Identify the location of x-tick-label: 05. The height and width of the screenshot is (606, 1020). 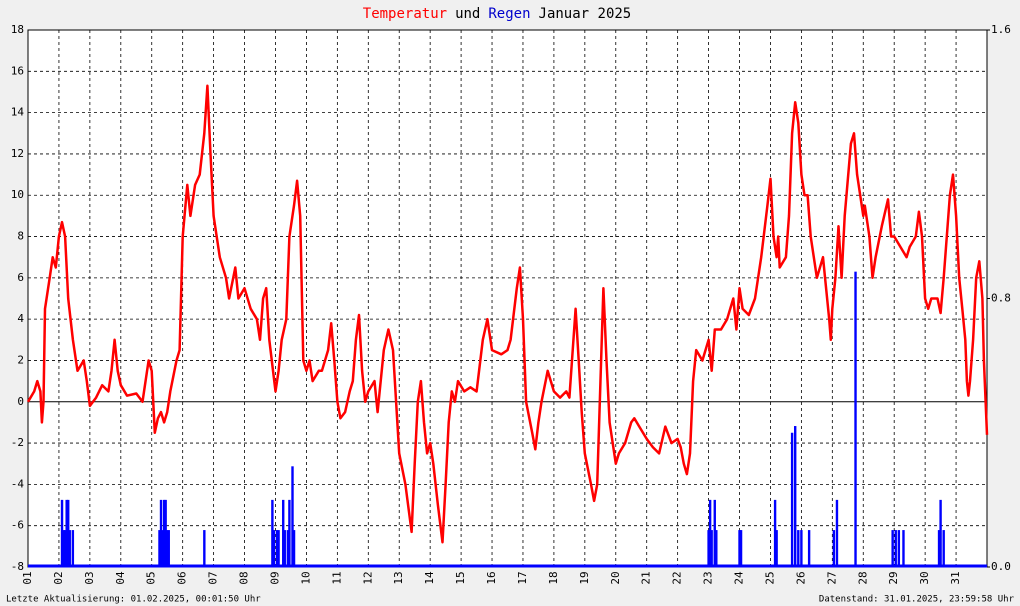
(151, 577).